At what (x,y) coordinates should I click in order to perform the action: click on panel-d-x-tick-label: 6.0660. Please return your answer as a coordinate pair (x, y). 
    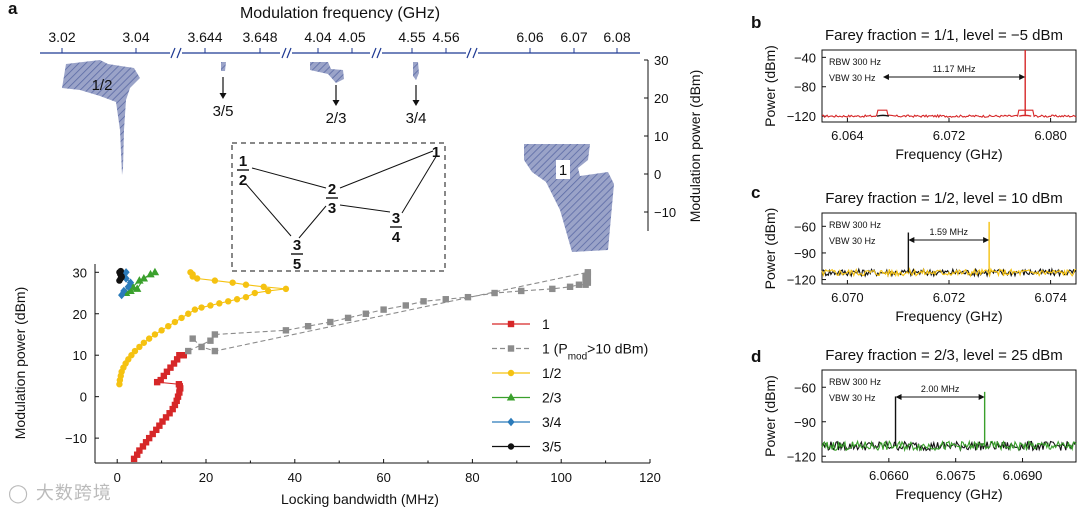
    Looking at the image, I should click on (889, 475).